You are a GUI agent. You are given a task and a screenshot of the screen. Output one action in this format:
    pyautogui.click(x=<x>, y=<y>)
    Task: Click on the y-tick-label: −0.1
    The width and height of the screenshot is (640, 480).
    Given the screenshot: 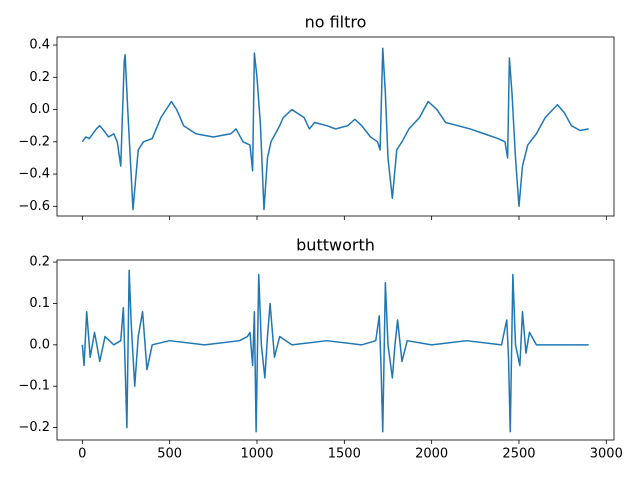 What is the action you would take?
    pyautogui.click(x=34, y=386)
    